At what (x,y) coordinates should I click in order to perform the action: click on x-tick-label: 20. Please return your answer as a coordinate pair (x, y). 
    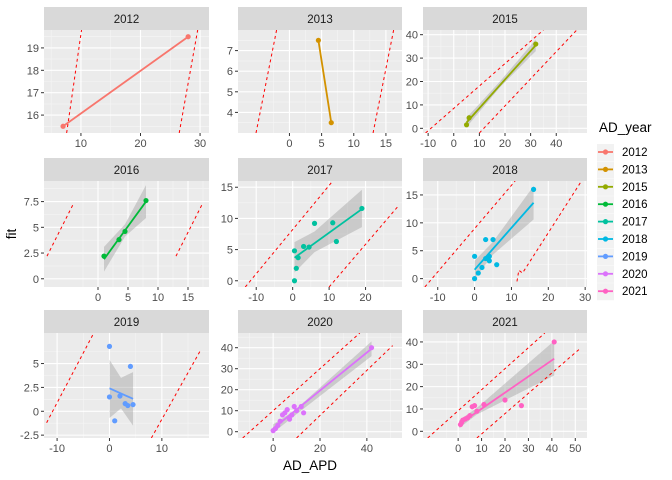
    Looking at the image, I should click on (548, 298).